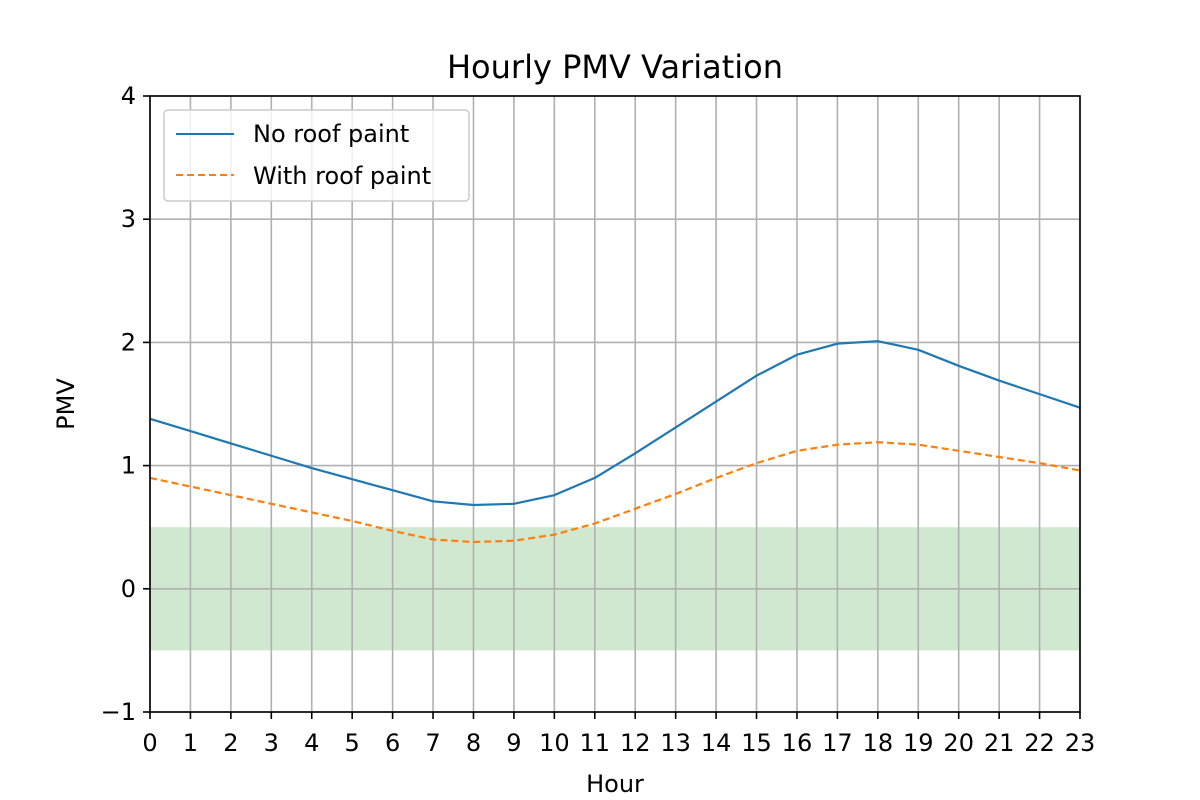 The height and width of the screenshot is (800, 1200). What do you see at coordinates (432, 743) in the screenshot?
I see `x-tick-label: 7` at bounding box center [432, 743].